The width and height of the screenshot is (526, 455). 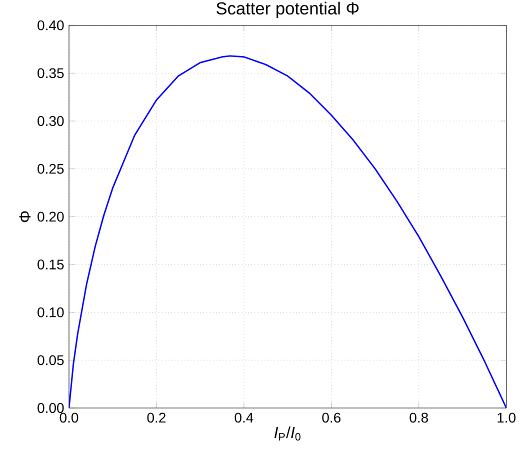 What do you see at coordinates (419, 417) in the screenshot?
I see `x-tick-label: 0.8` at bounding box center [419, 417].